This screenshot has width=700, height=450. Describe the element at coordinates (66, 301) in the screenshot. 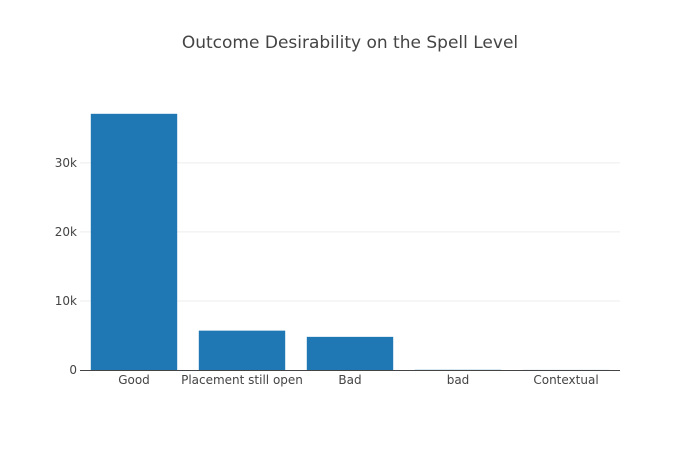

I see `y-tick-label: 10k` at that location.